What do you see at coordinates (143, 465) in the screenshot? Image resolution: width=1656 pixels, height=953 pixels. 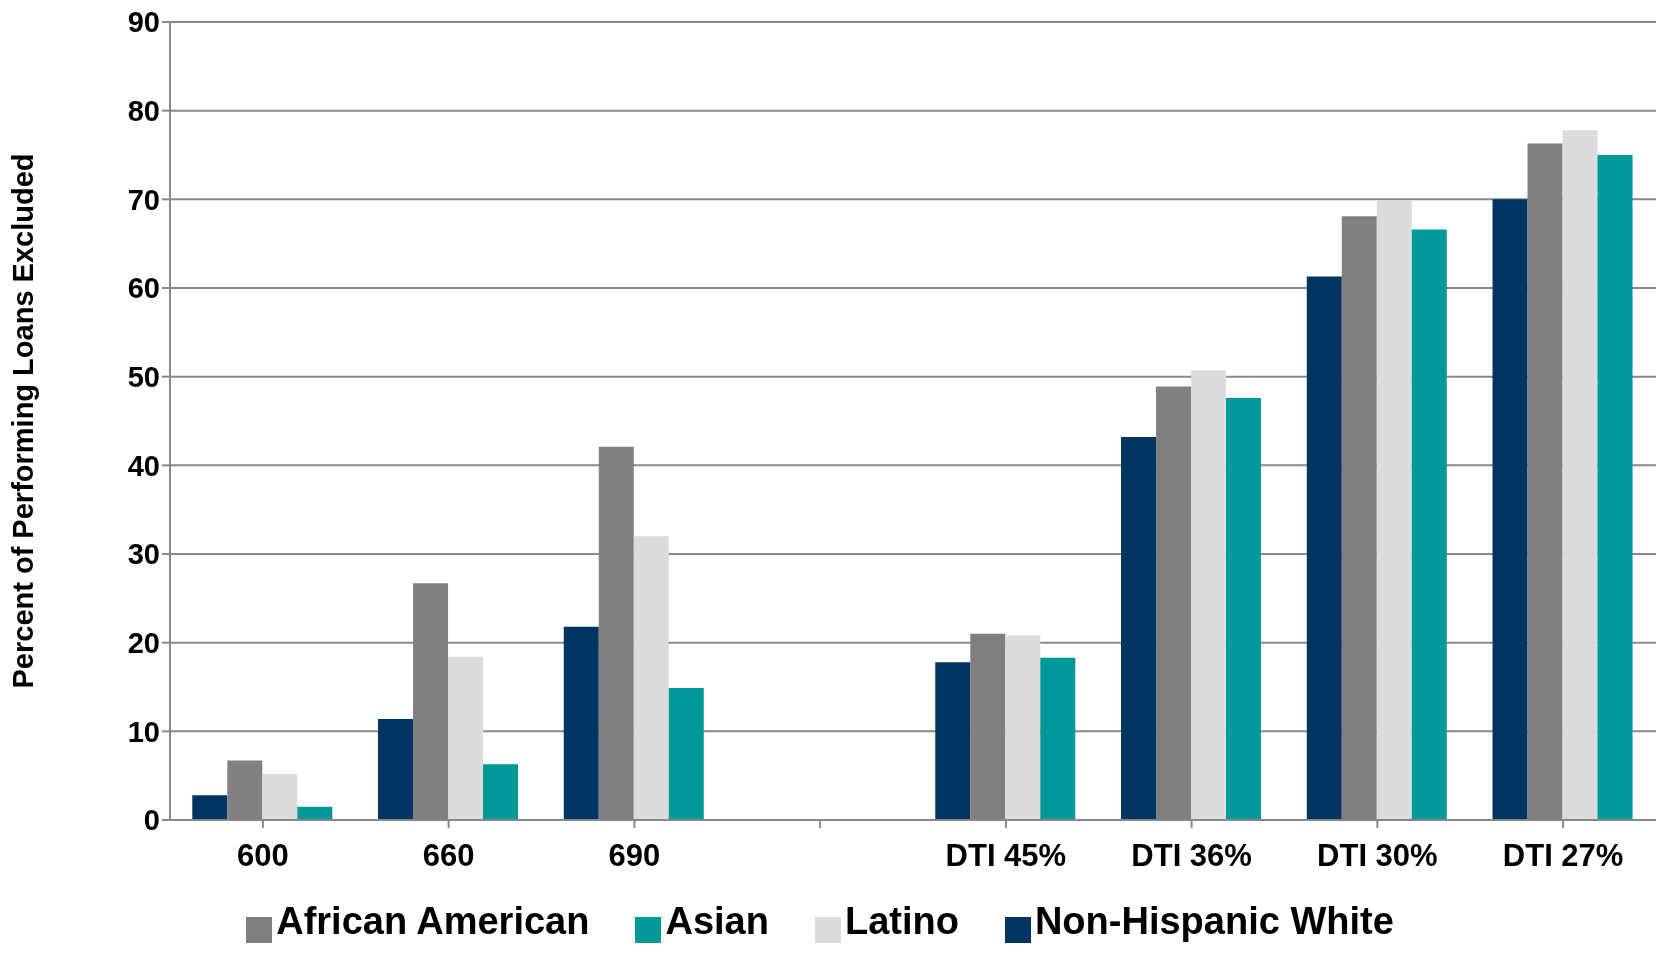 I see `y-tick-label: 40` at bounding box center [143, 465].